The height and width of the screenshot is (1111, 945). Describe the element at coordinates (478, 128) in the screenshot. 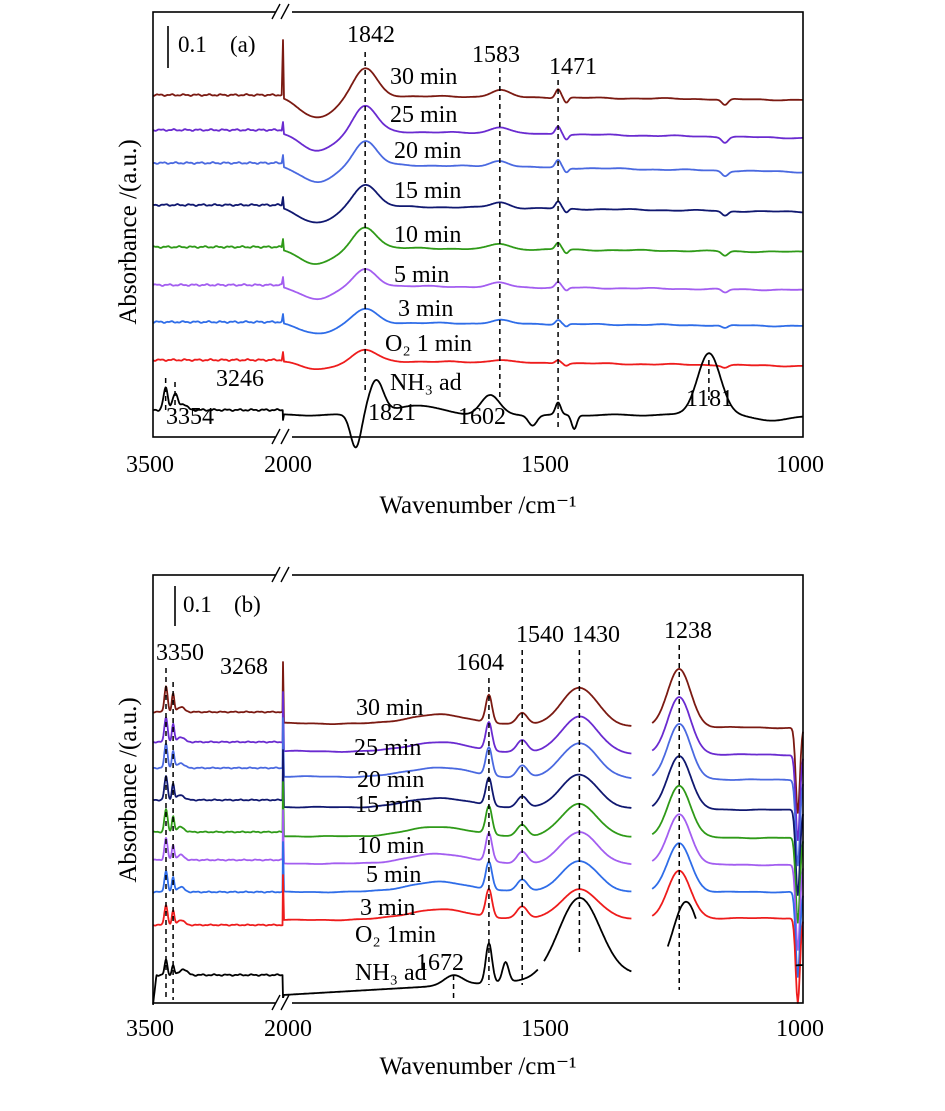

I see `spectrum-a-25-min` at that location.